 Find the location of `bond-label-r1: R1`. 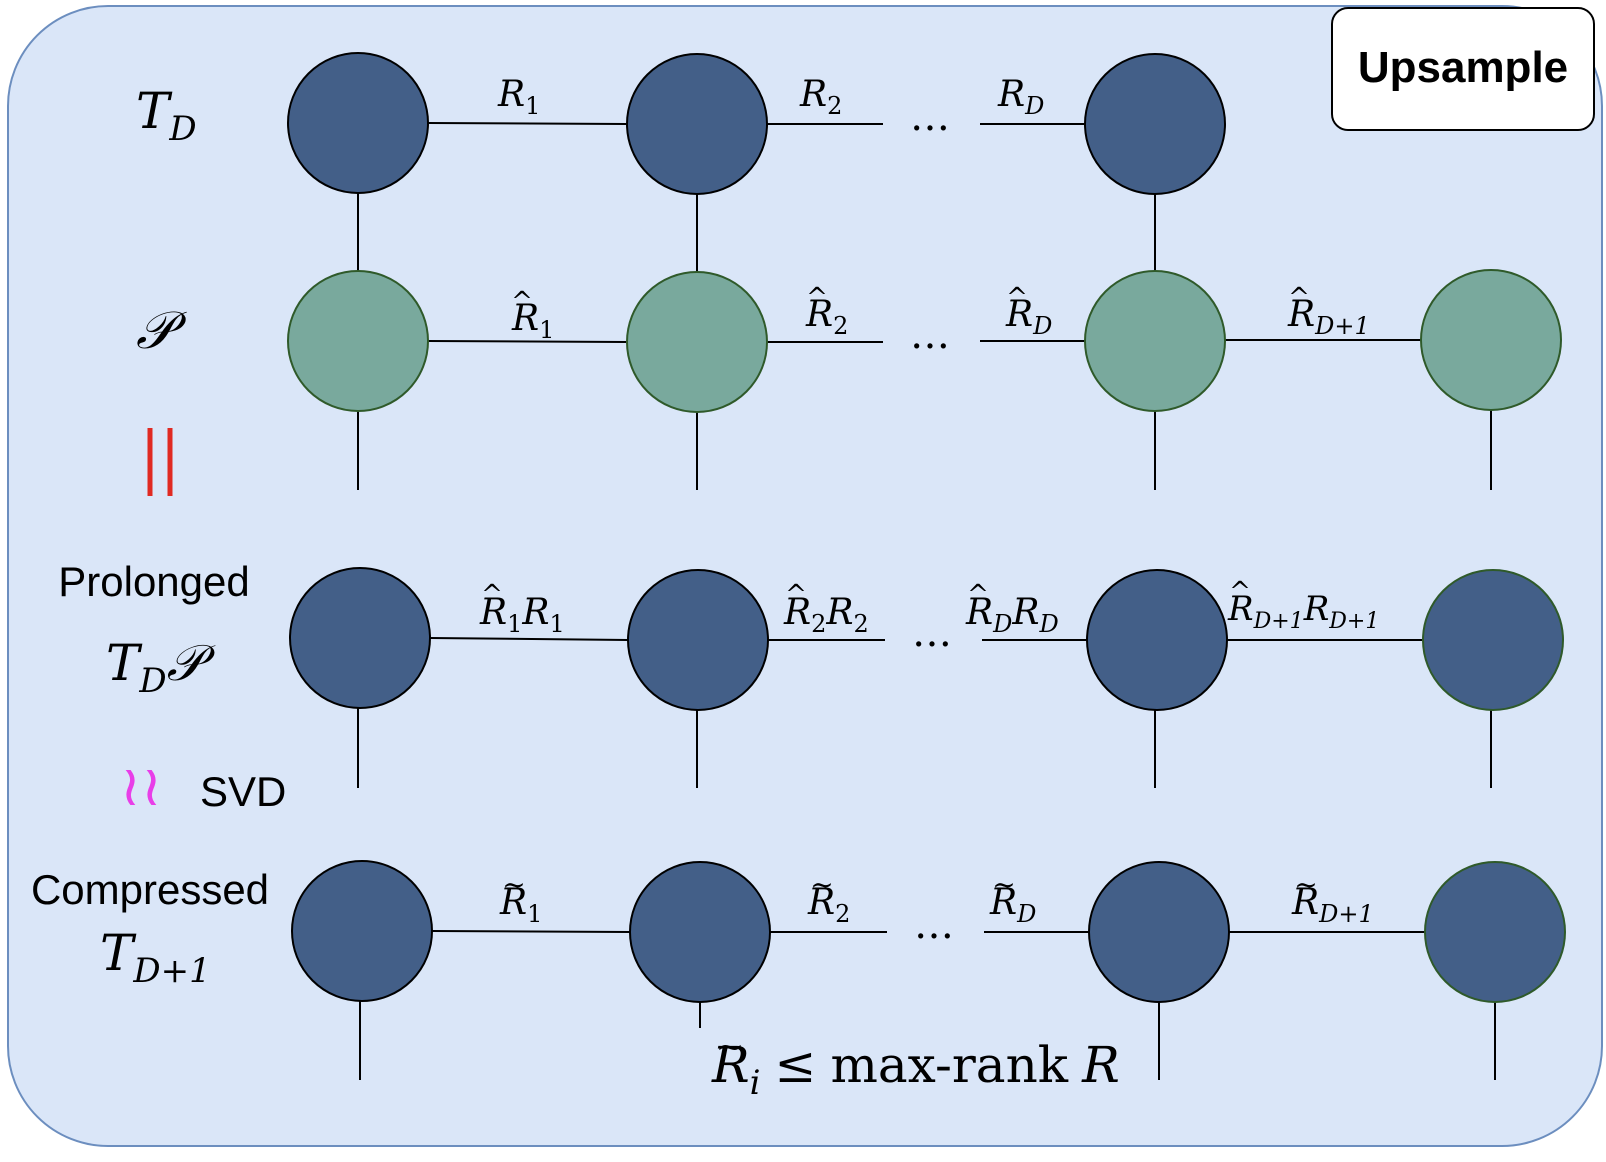

bond-label-r1: R1 is located at coordinates (518, 97).